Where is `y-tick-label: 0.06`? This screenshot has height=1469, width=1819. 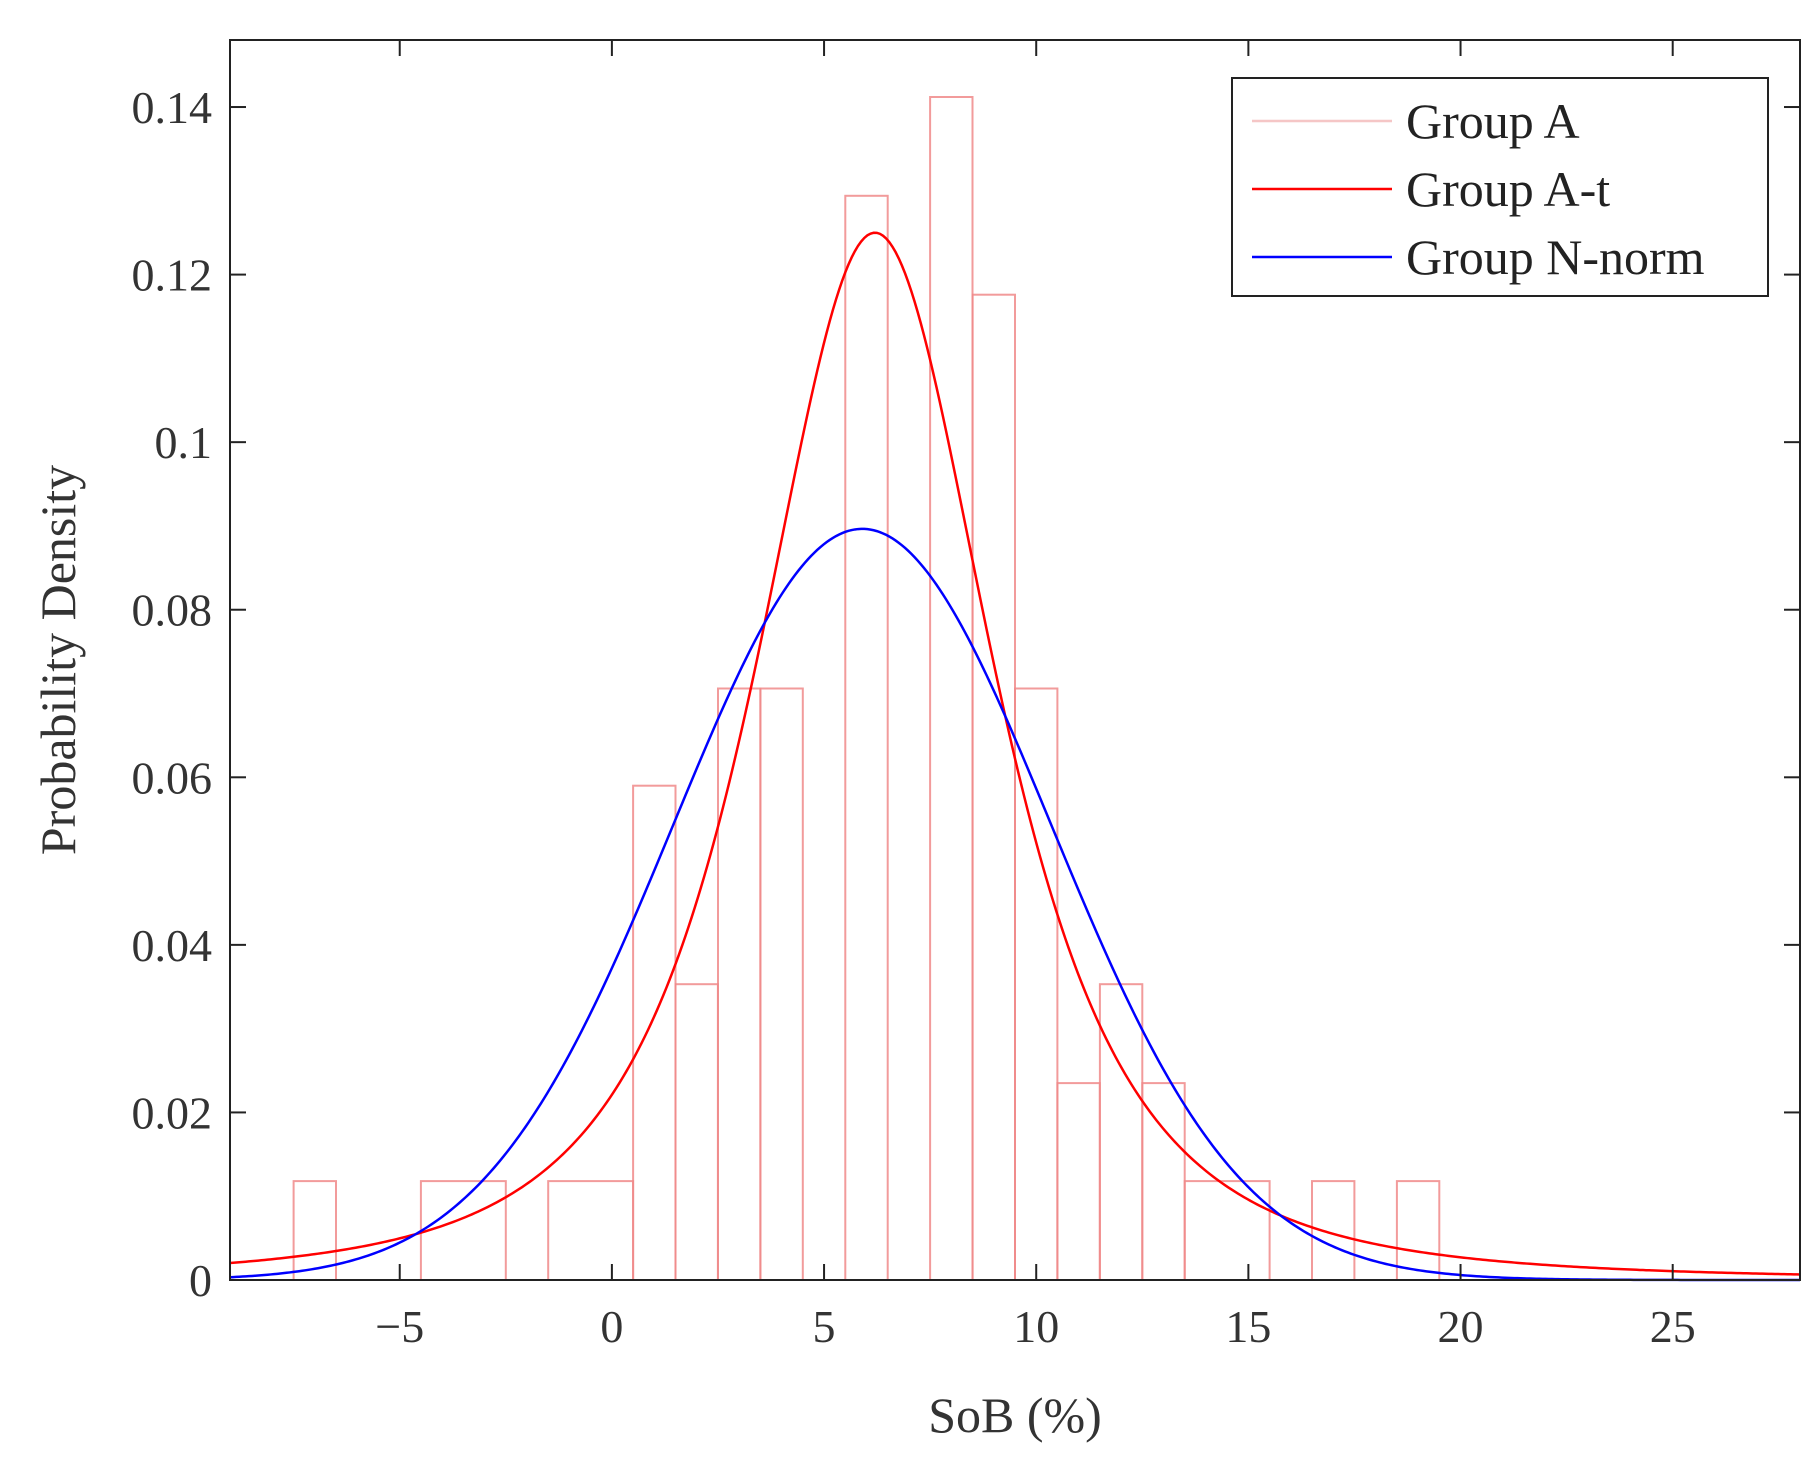
y-tick-label: 0.06 is located at coordinates (172, 777).